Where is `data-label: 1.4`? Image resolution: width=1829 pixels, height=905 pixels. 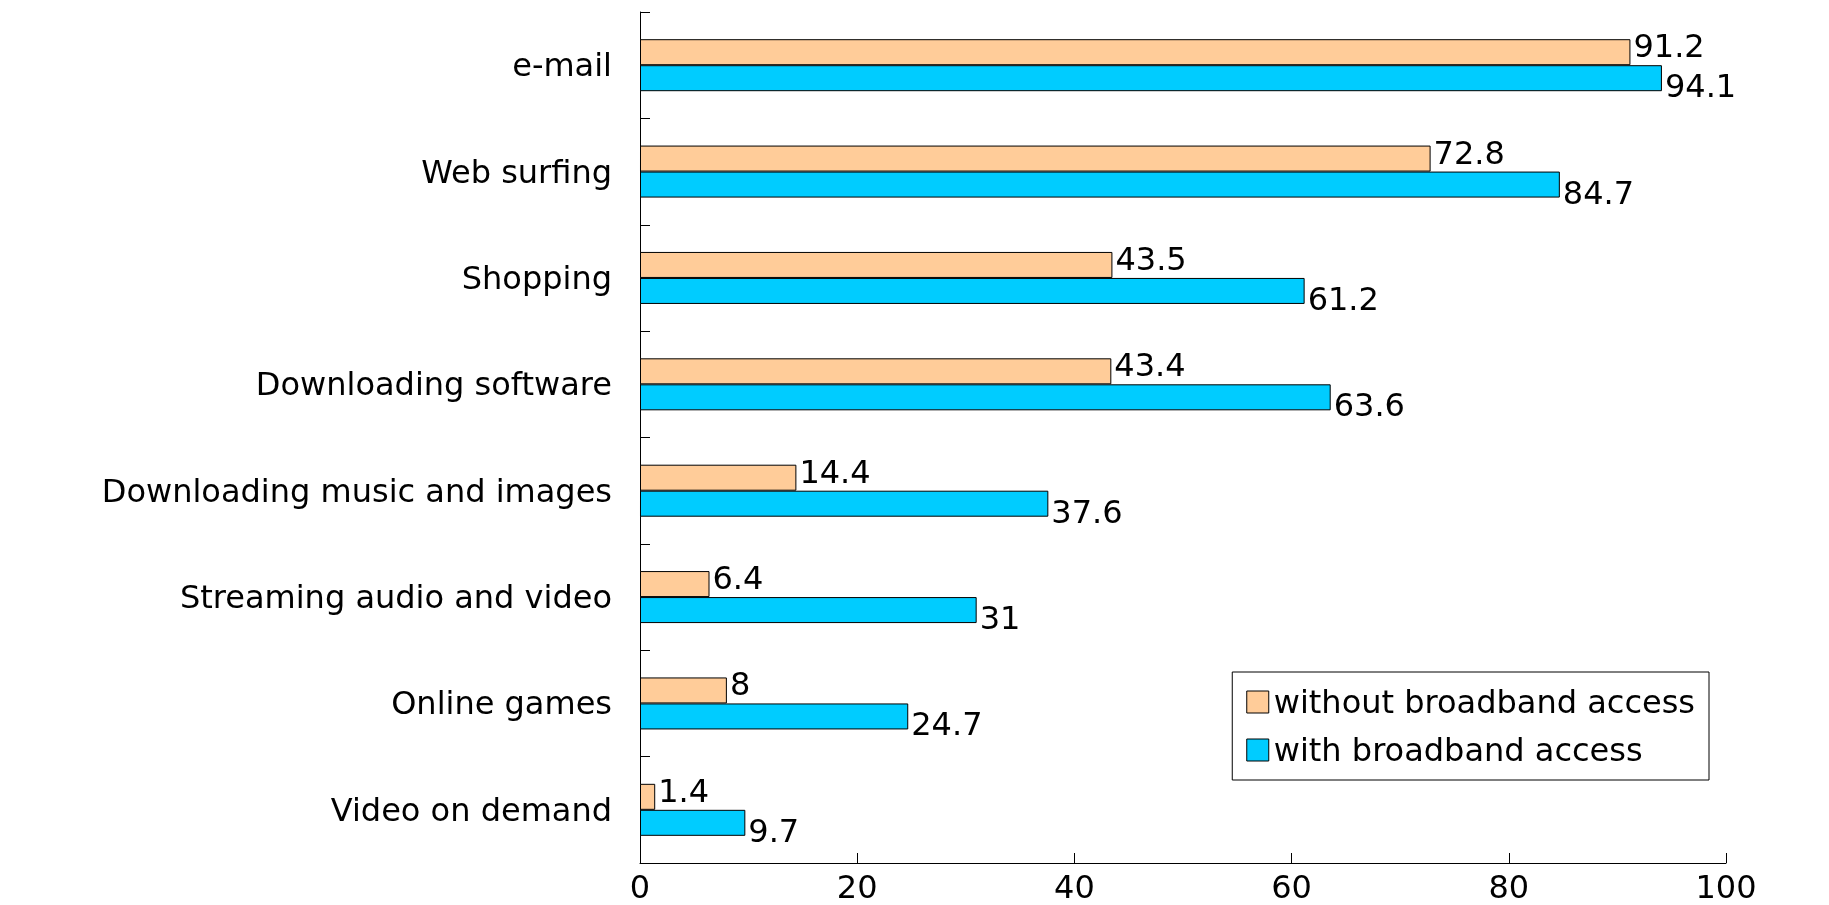
data-label: 1.4 is located at coordinates (684, 790).